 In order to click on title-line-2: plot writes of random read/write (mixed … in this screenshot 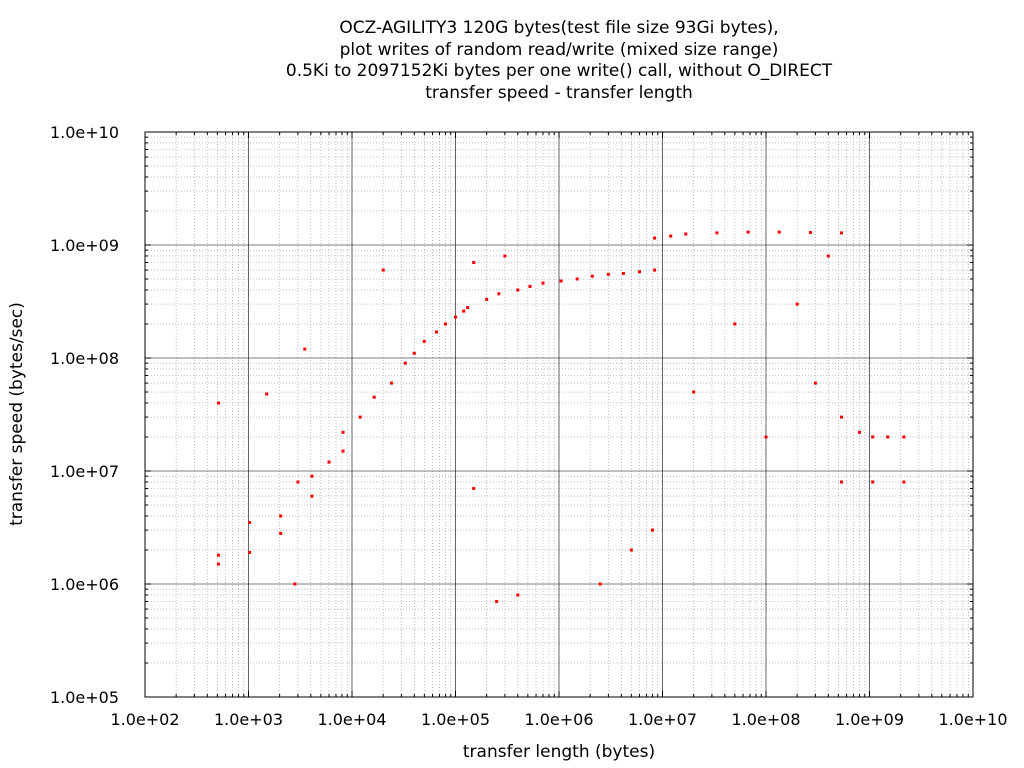, I will do `click(559, 49)`.